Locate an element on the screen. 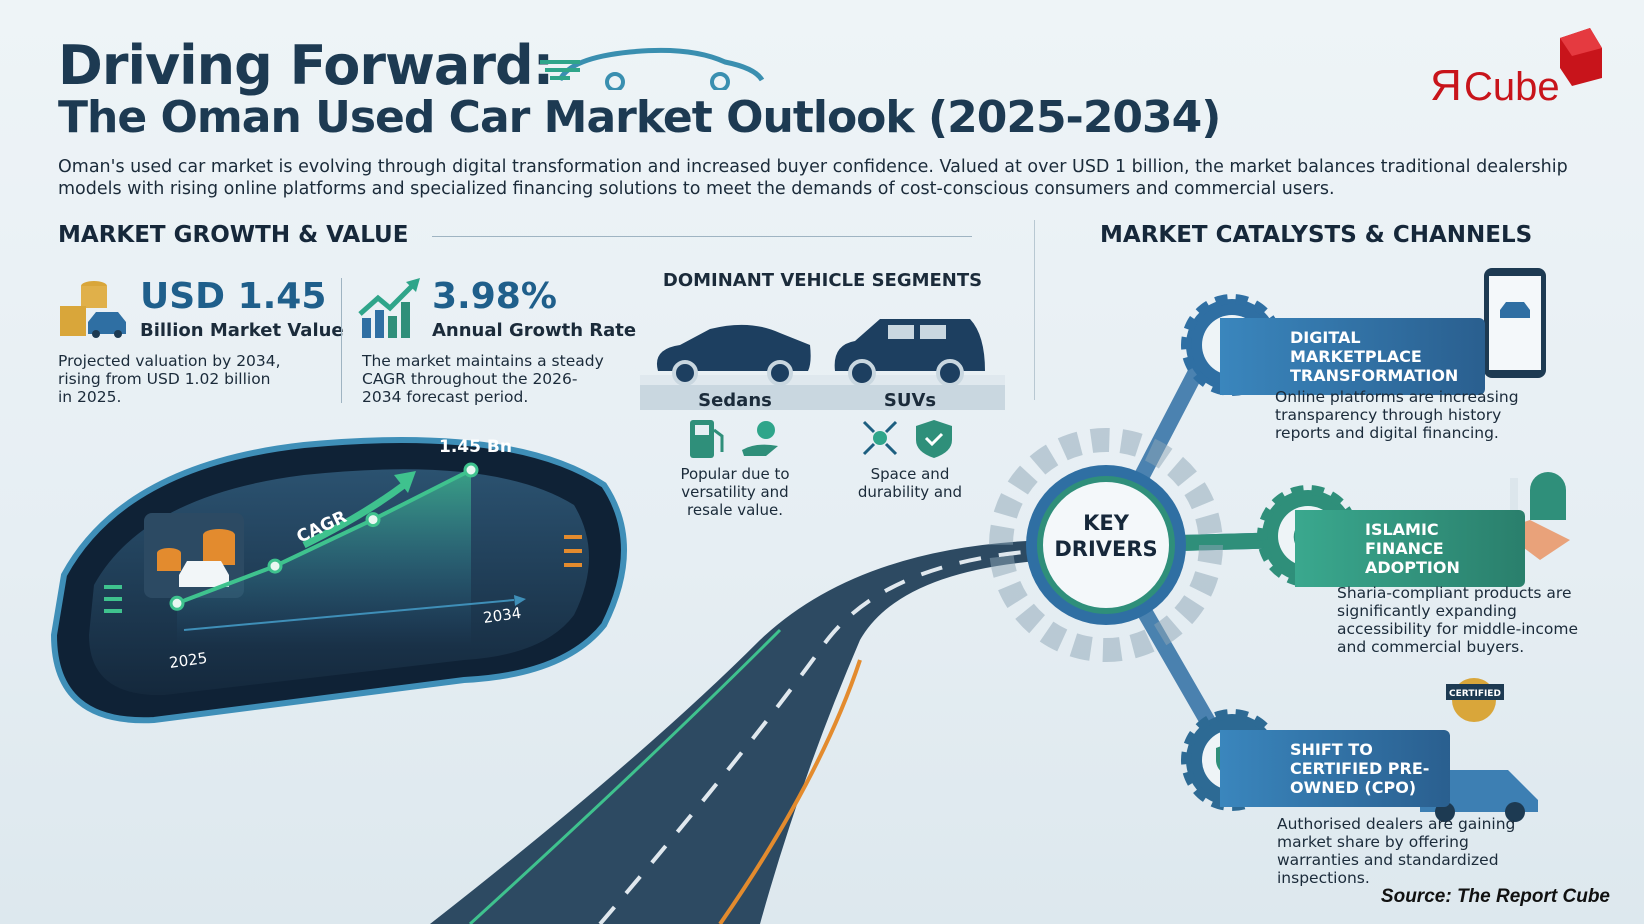 This screenshot has width=1644, height=924. logo: Я Cube is located at coordinates (1520, 69).